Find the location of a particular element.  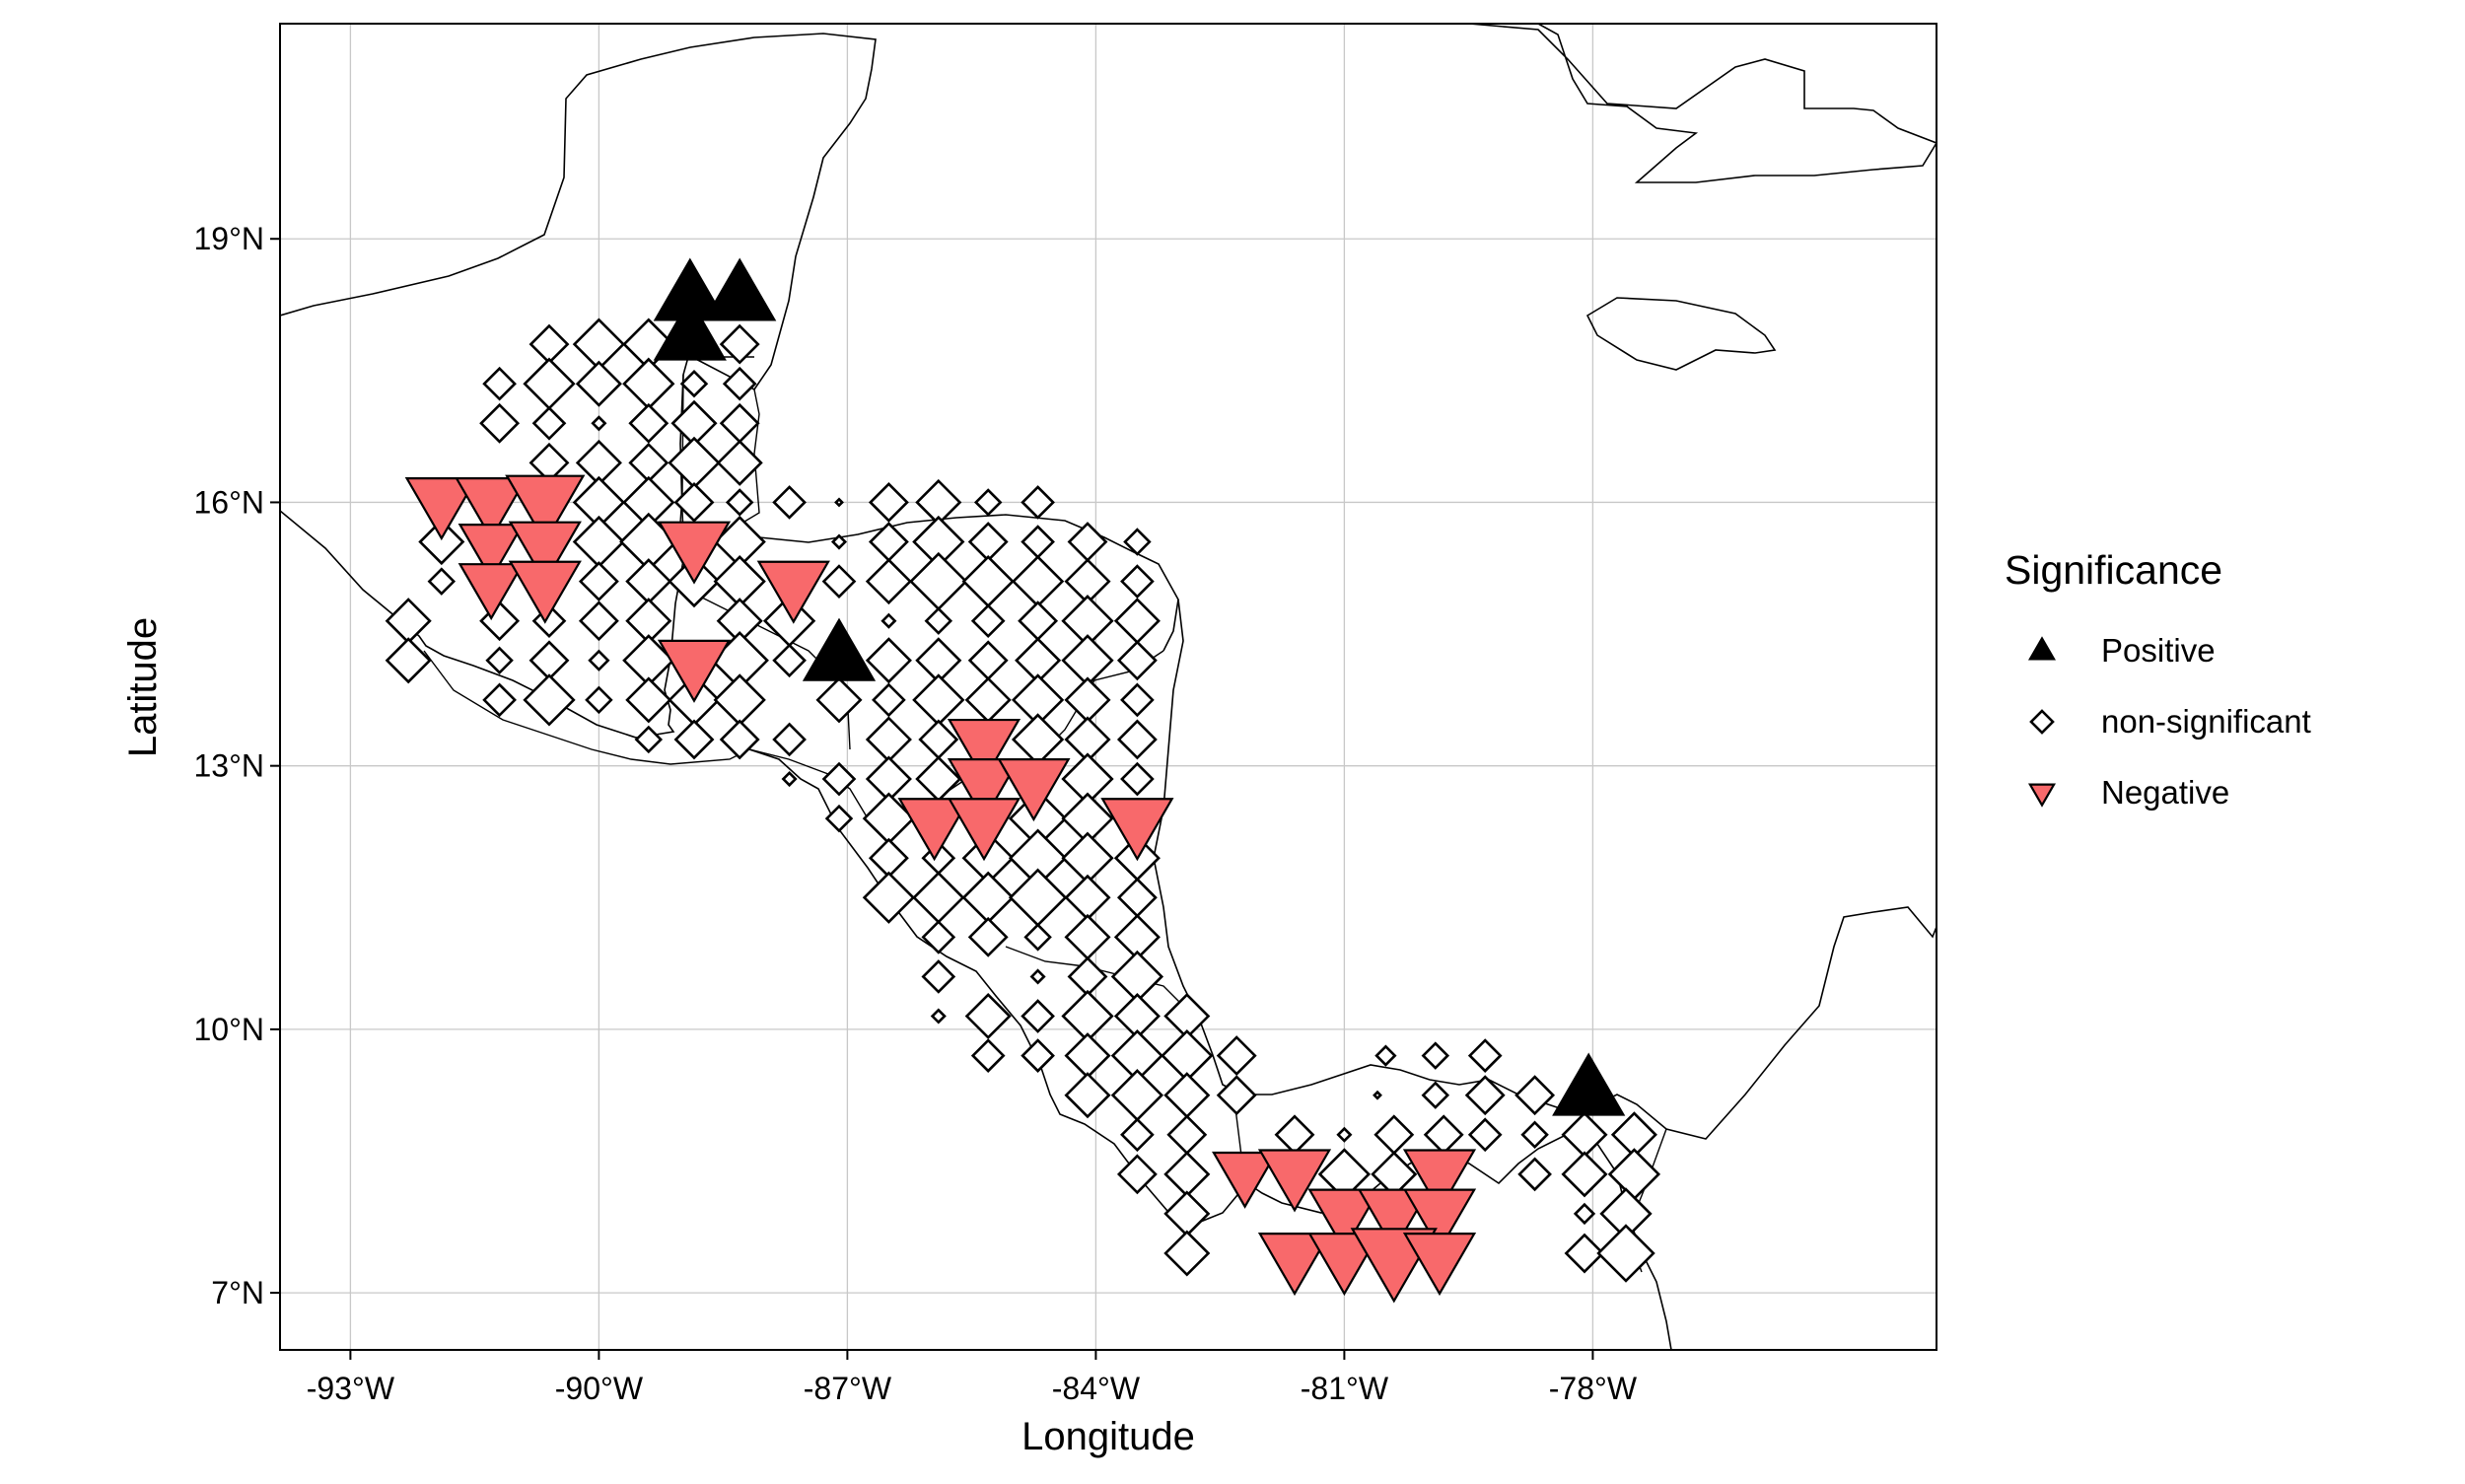

border-guatemala-south is located at coordinates (587, 707).